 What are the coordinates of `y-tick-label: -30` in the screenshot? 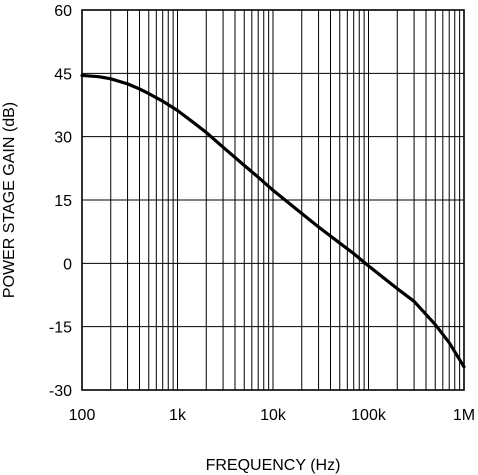 It's located at (60, 391).